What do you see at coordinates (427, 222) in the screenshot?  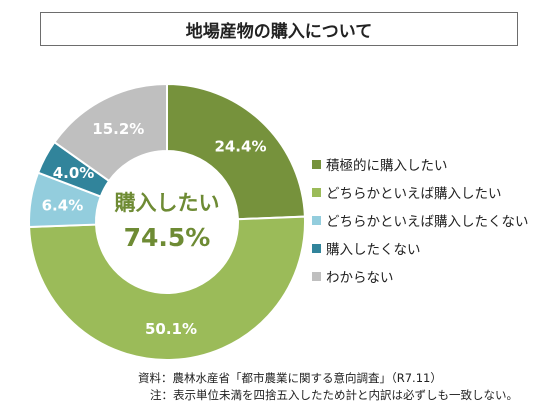 I see `legend-label: どちらかといえば購入したくない` at bounding box center [427, 222].